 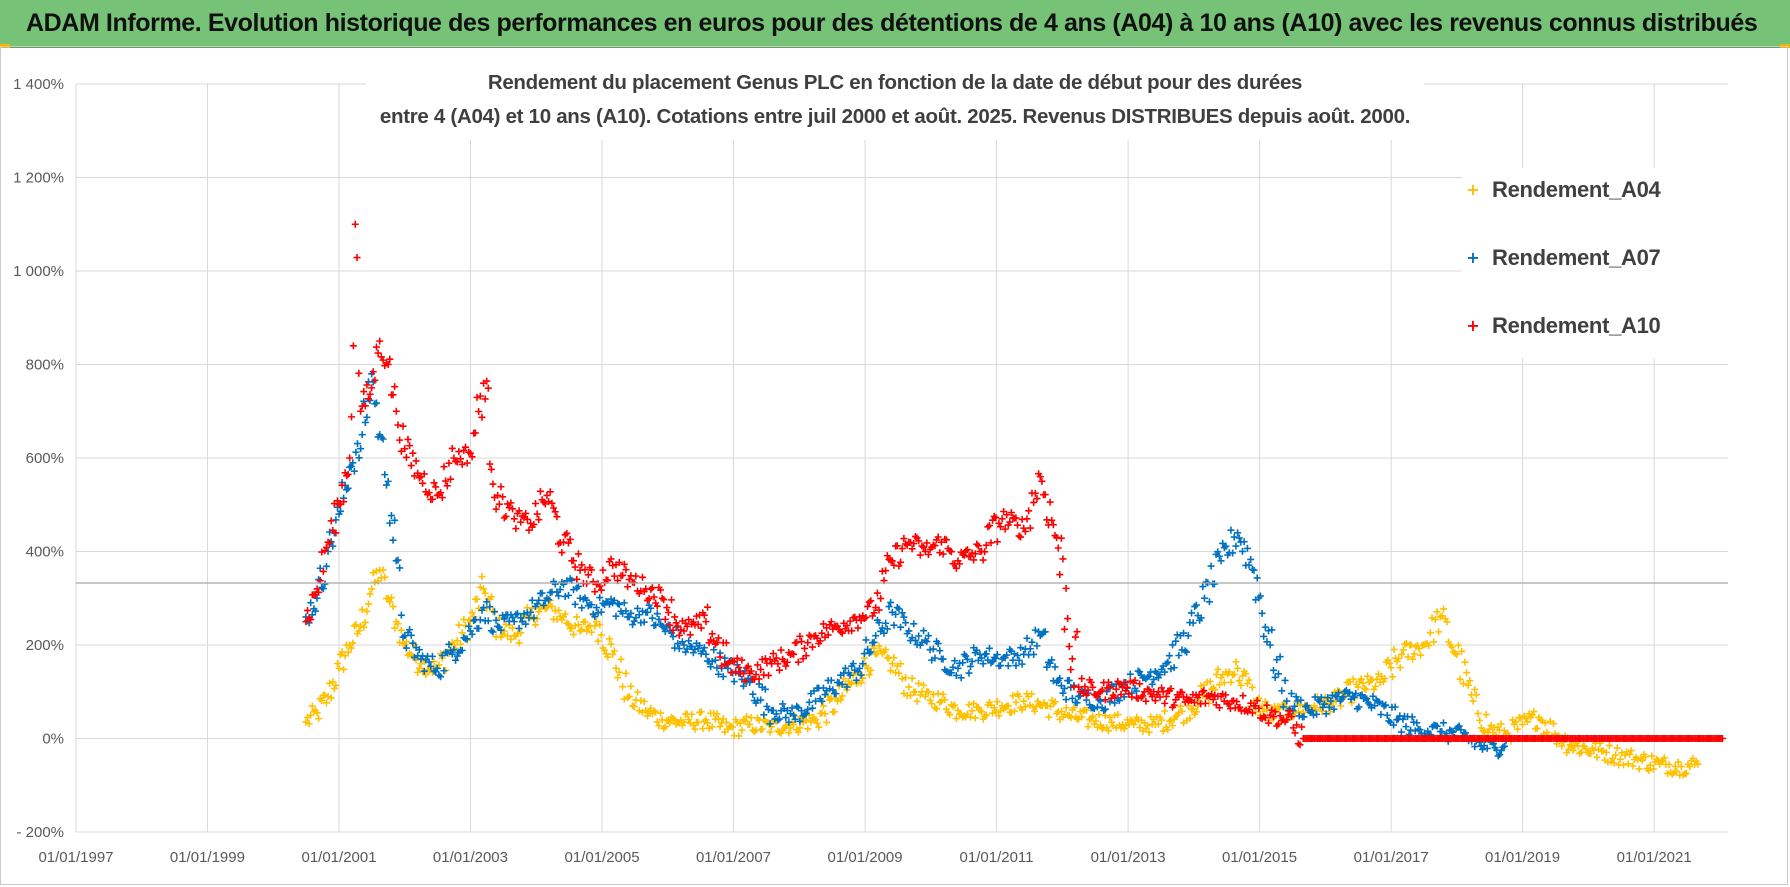 What do you see at coordinates (997, 857) in the screenshot?
I see `x-tick-label: 01/01/2011` at bounding box center [997, 857].